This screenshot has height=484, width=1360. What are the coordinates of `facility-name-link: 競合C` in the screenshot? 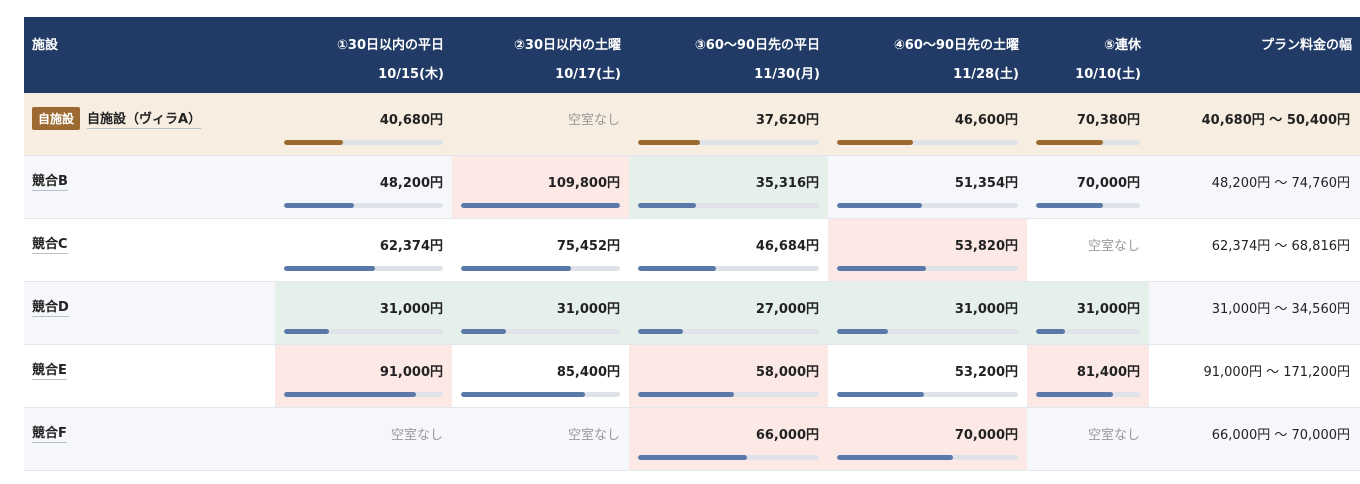 It's located at (50, 243).